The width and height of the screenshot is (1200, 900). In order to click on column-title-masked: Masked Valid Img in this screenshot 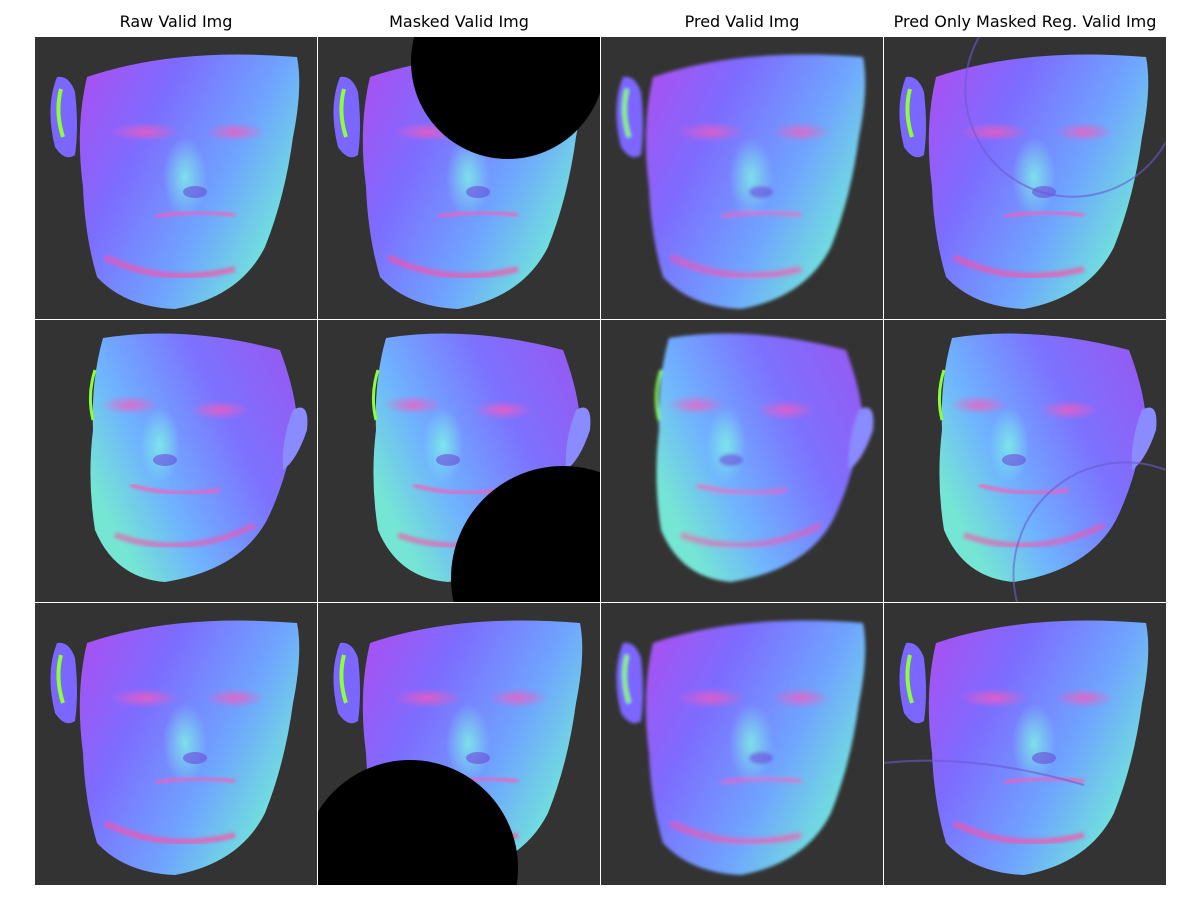, I will do `click(459, 21)`.